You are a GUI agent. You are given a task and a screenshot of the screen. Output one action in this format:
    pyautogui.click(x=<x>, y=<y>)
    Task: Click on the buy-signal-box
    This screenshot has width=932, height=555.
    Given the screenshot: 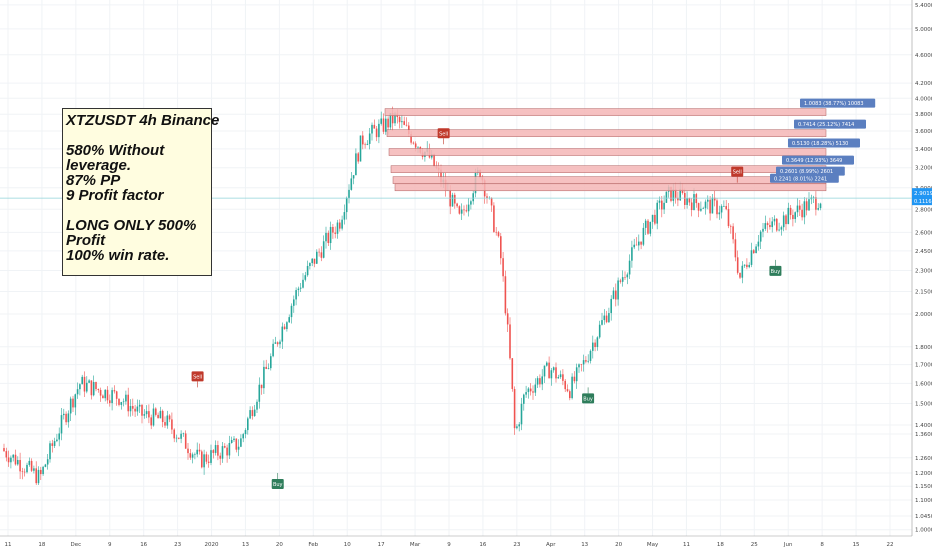 What is the action you would take?
    pyautogui.click(x=775, y=270)
    